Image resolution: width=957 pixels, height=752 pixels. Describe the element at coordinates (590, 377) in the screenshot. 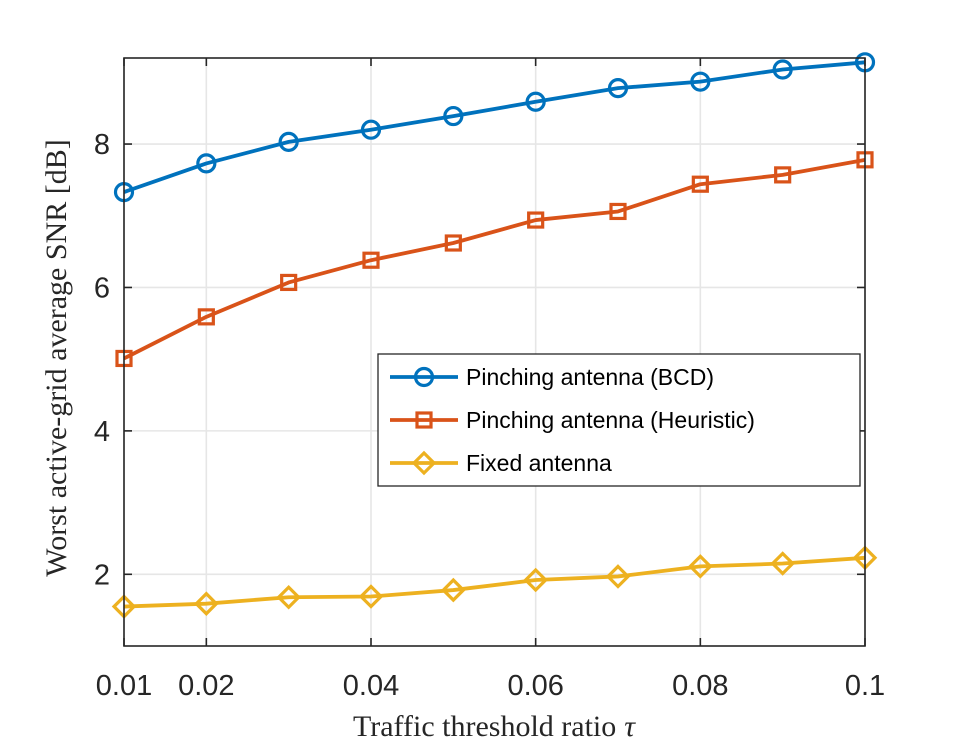

I see `legend-label-0: Pinching antenna (BCD)` at that location.